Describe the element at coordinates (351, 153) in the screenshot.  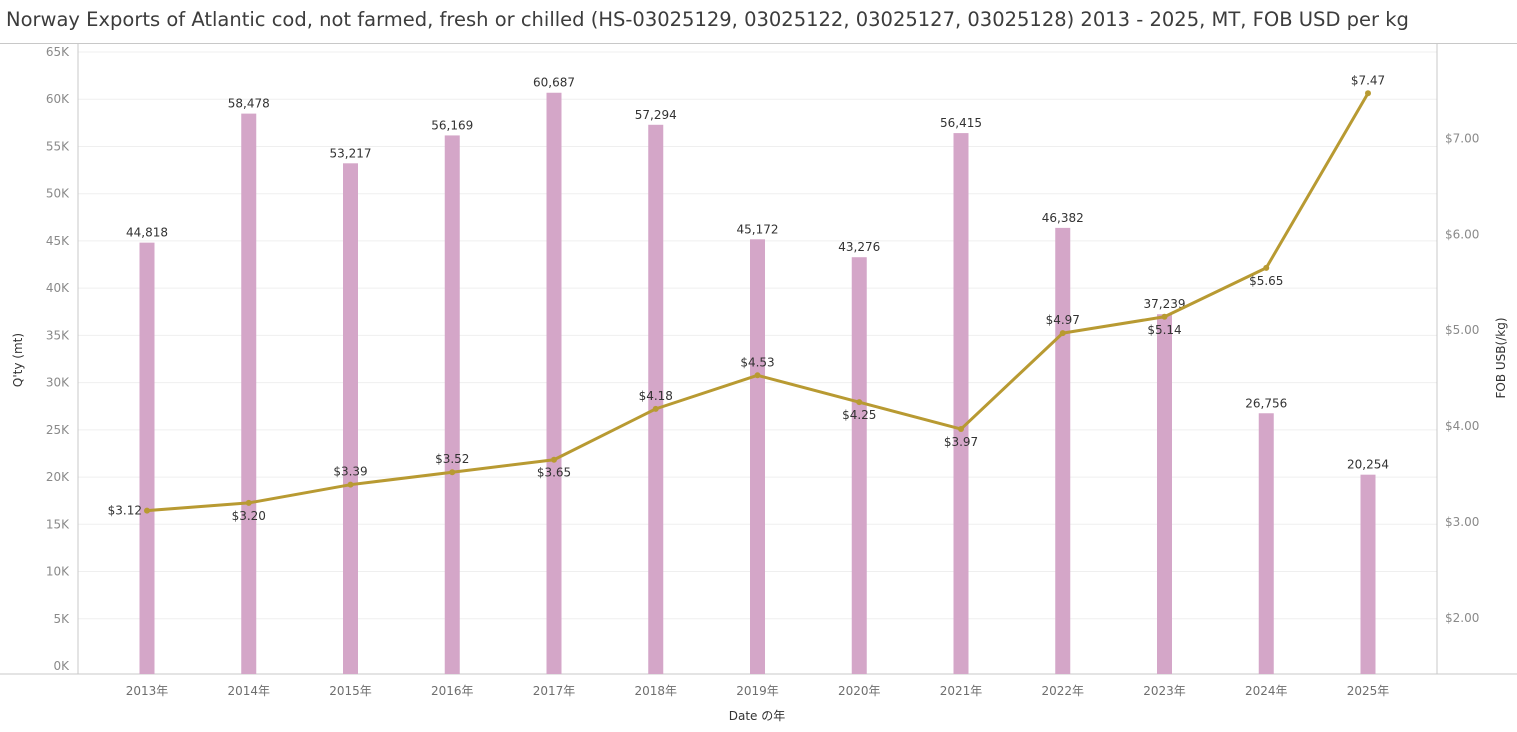
I see `bar-value-label: 53,217` at that location.